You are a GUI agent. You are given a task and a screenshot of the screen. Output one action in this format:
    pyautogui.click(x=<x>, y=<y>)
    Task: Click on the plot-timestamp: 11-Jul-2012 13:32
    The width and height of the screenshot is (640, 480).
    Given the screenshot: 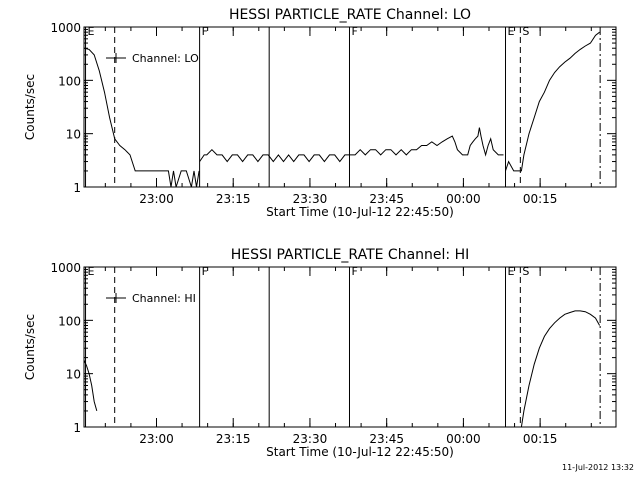 What is the action you would take?
    pyautogui.click(x=597, y=467)
    